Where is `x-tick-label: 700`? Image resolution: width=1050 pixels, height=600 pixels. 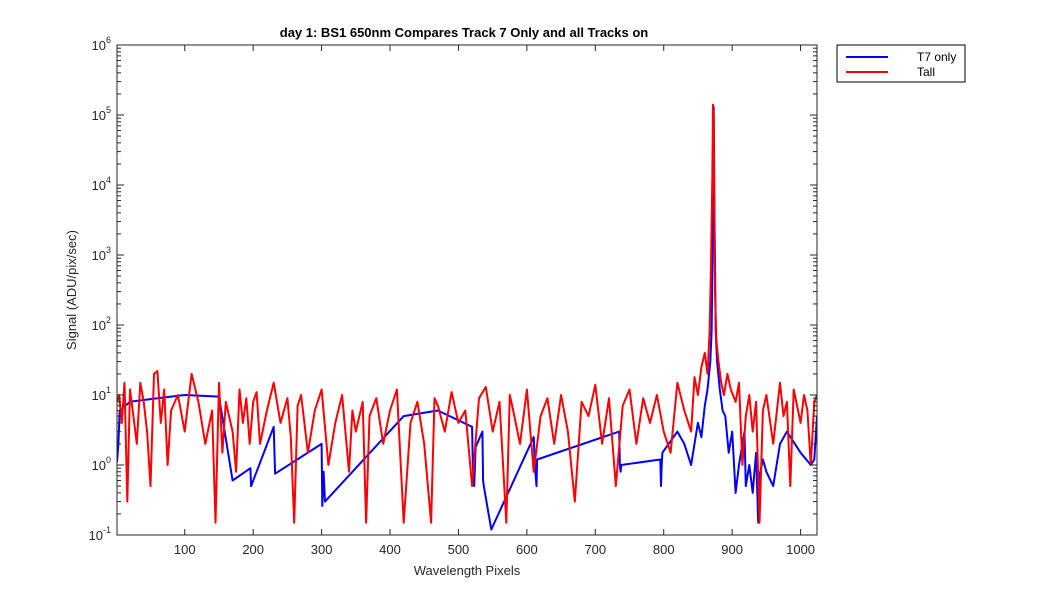 x-tick-label: 700 is located at coordinates (595, 549).